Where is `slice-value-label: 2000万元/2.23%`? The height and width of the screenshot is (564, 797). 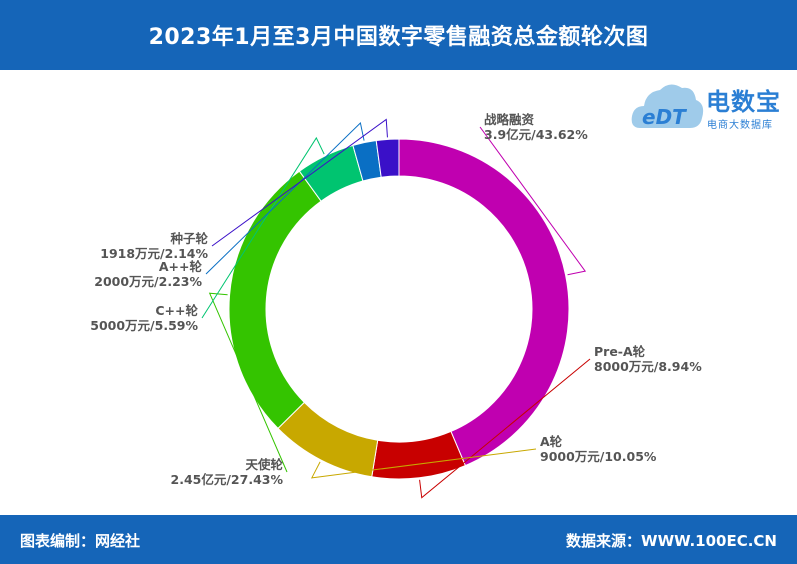 slice-value-label: 2000万元/2.23% is located at coordinates (148, 281).